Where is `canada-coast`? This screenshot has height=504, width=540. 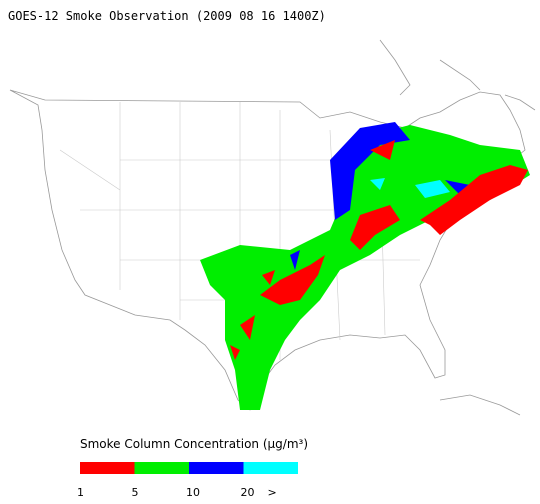 canada-coast is located at coordinates (457, 75).